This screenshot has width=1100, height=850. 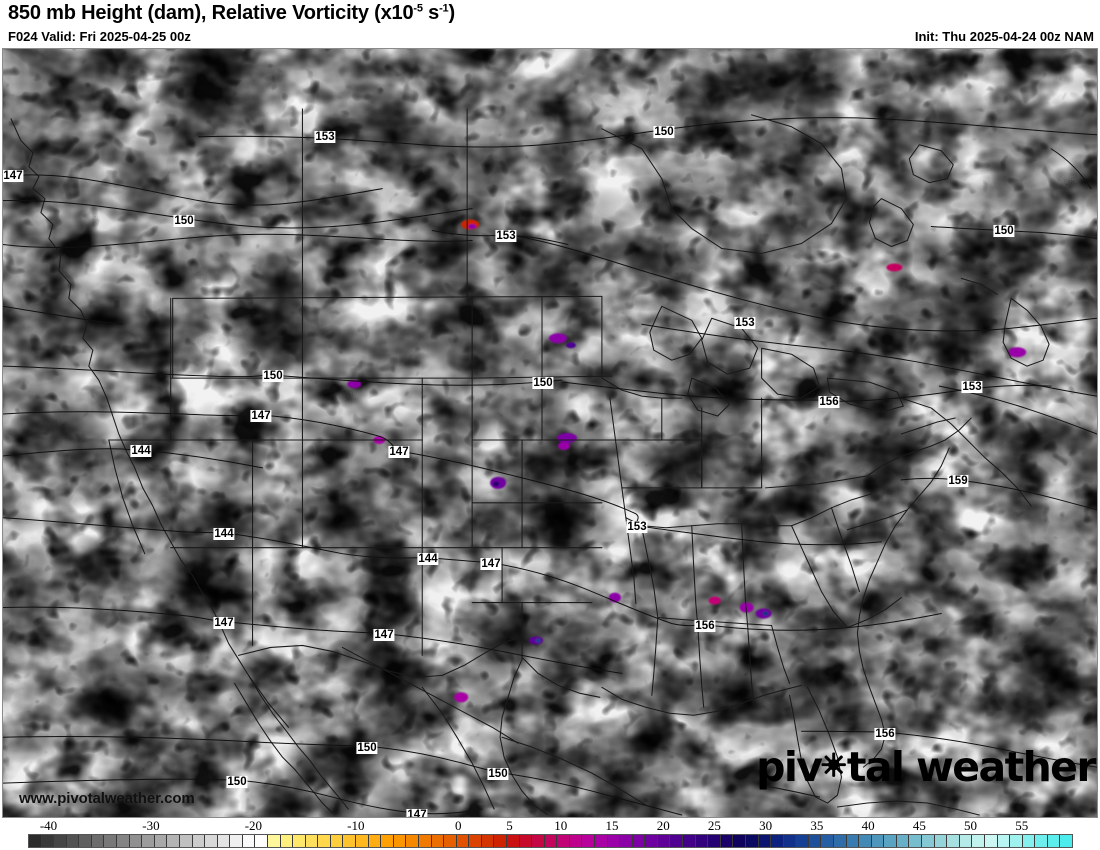 I want to click on colorbar-tick: 50, so click(x=971, y=825).